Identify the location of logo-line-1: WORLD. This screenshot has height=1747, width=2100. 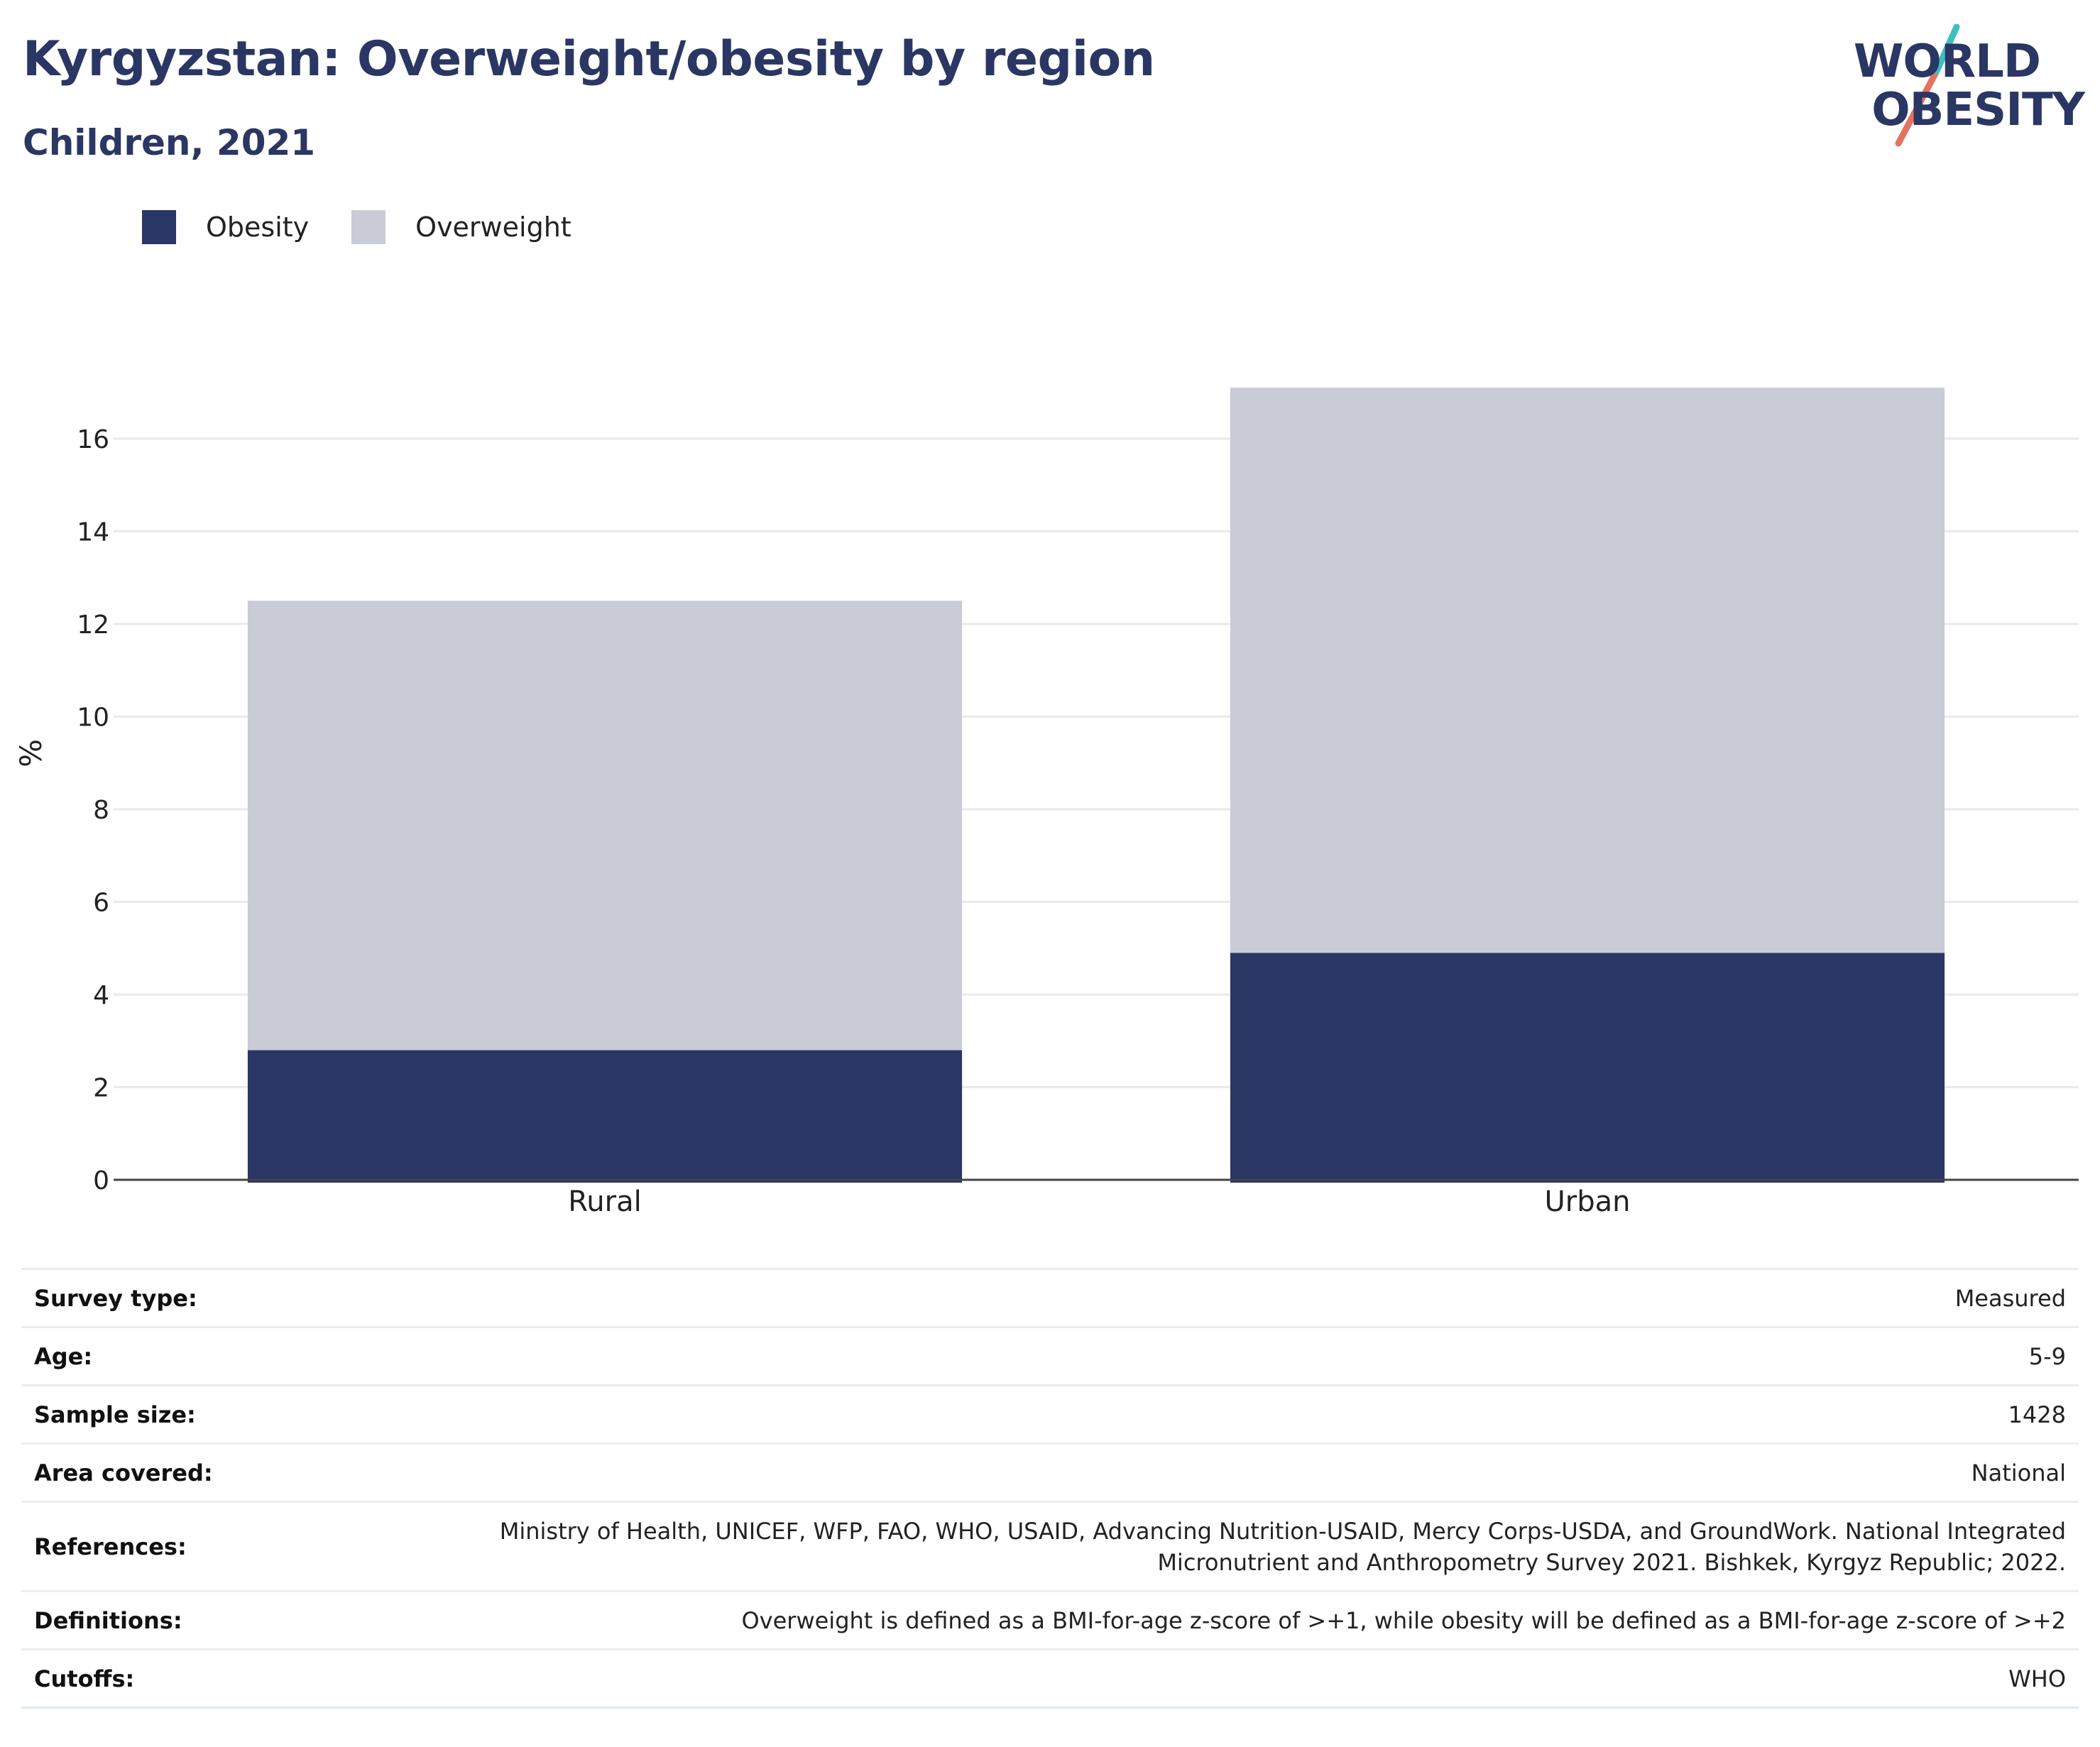
(1947, 61).